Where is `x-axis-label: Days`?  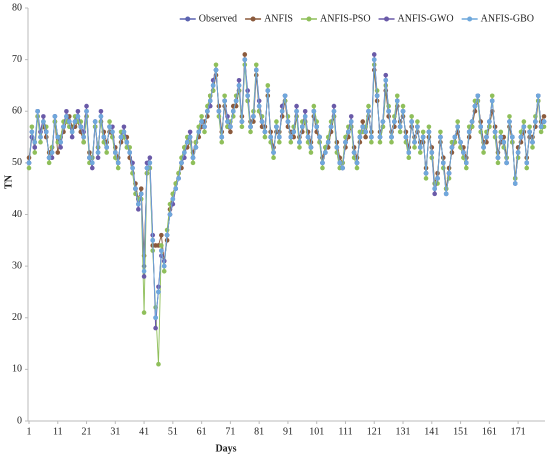
x-axis-label: Days is located at coordinates (225, 448).